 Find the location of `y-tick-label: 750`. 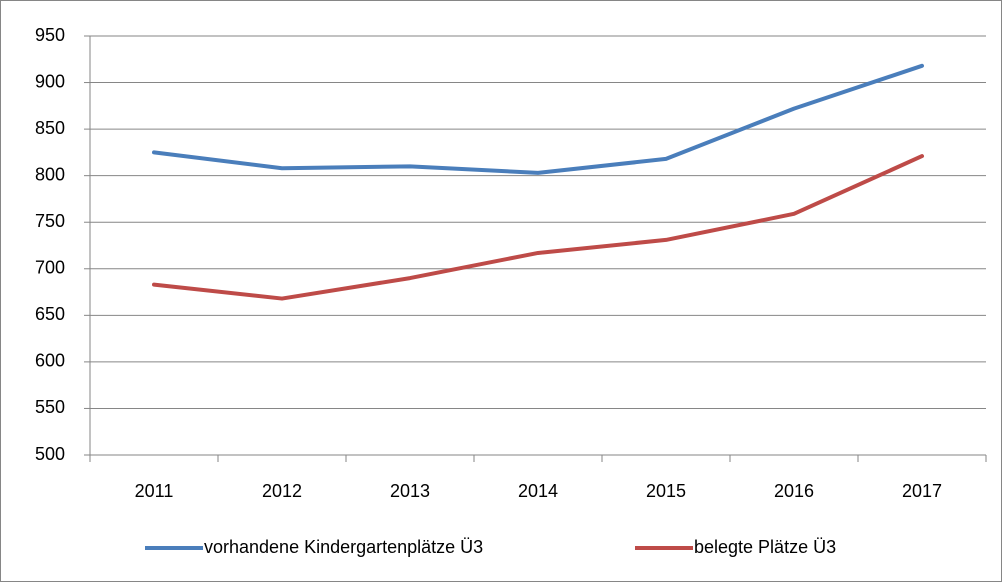

y-tick-label: 750 is located at coordinates (50, 221).